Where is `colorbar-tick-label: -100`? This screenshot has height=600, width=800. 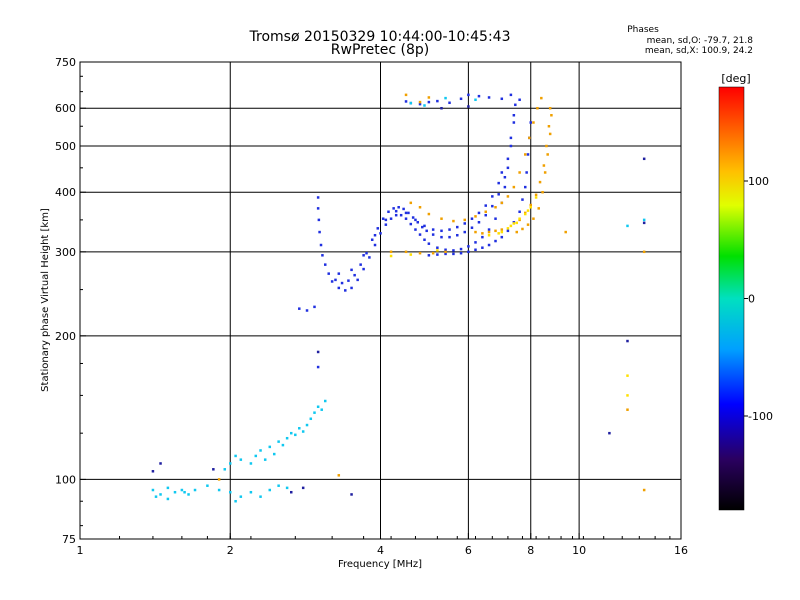 colorbar-tick-label: -100 is located at coordinates (760, 416).